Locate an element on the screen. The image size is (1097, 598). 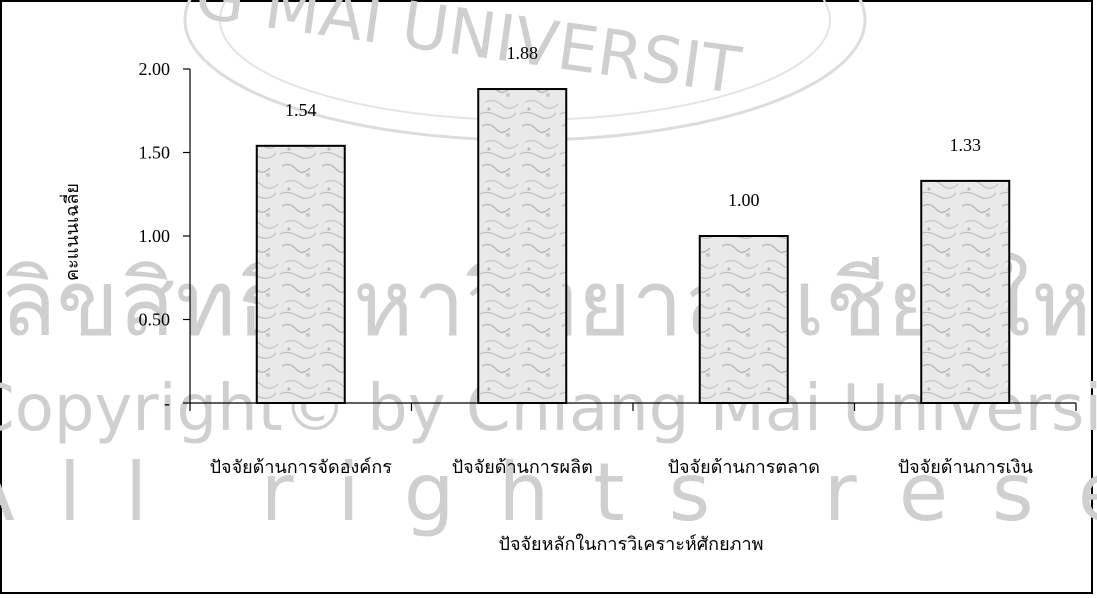
x-tick-label: ปัจจัยด้านการเงิน is located at coordinates (965, 467).